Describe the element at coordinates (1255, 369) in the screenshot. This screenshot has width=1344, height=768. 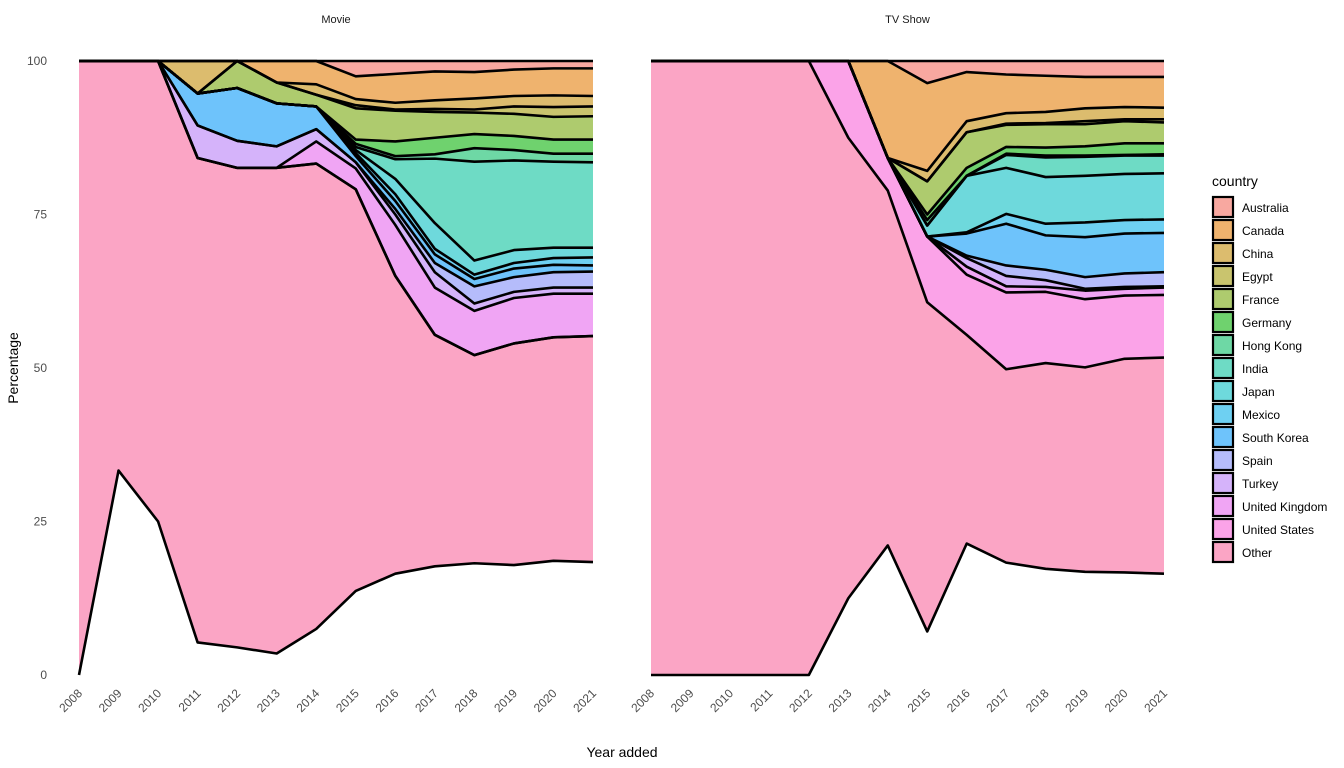
I see `legend-label: India` at that location.